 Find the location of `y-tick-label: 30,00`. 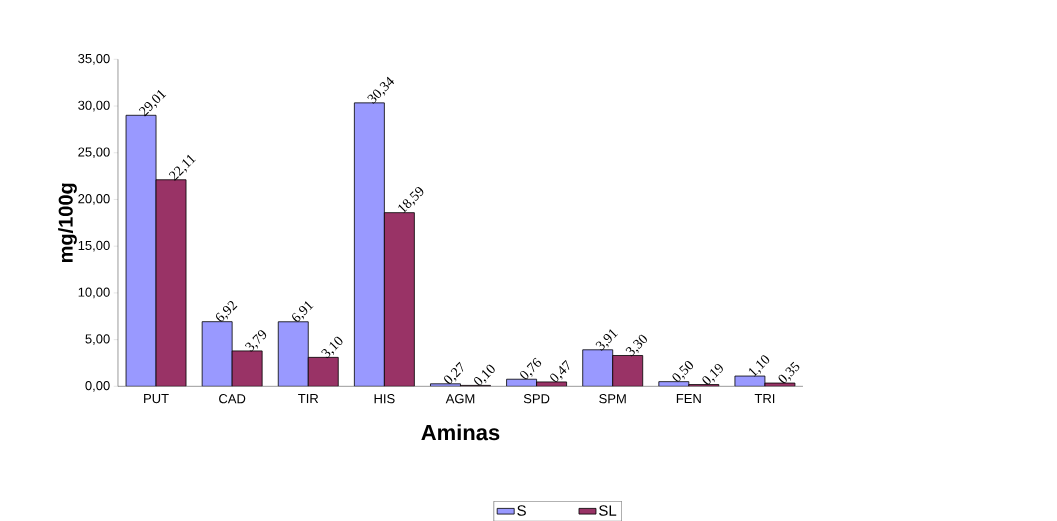

y-tick-label: 30,00 is located at coordinates (94, 106).